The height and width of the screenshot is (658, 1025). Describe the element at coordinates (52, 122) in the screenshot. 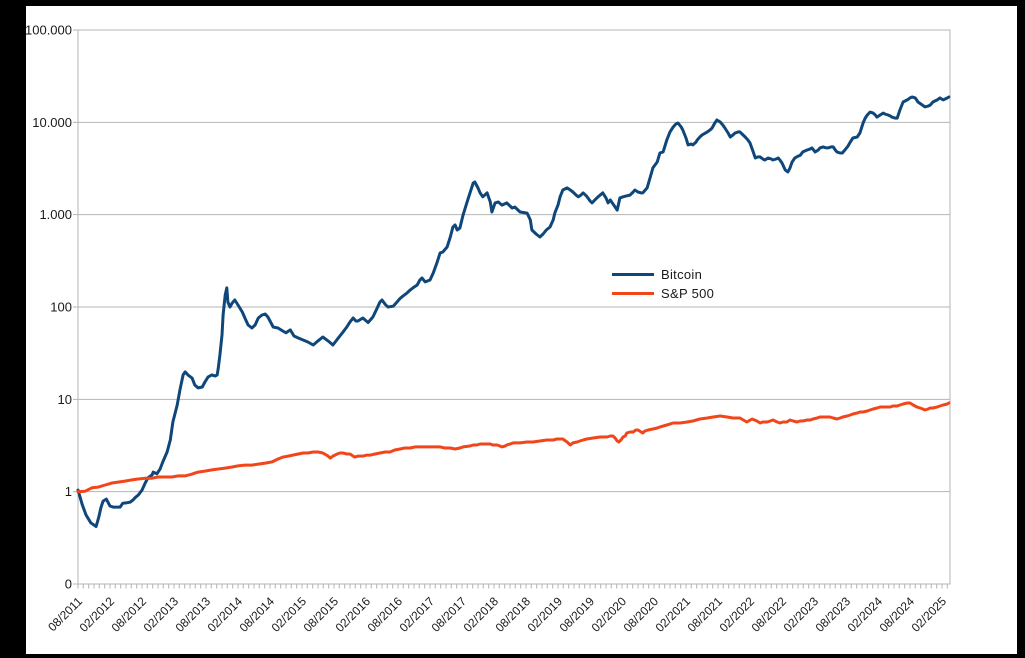

I see `y-axis-label: 10.000` at that location.